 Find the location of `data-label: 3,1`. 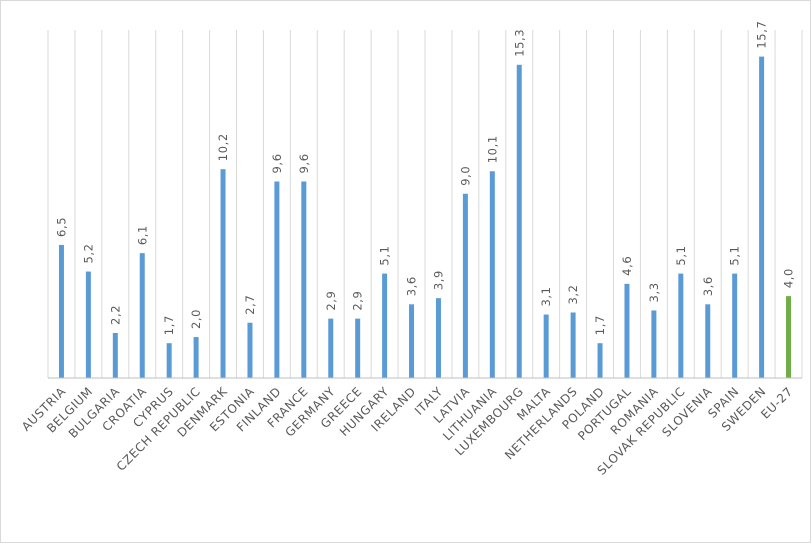

data-label: 3,1 is located at coordinates (546, 296).